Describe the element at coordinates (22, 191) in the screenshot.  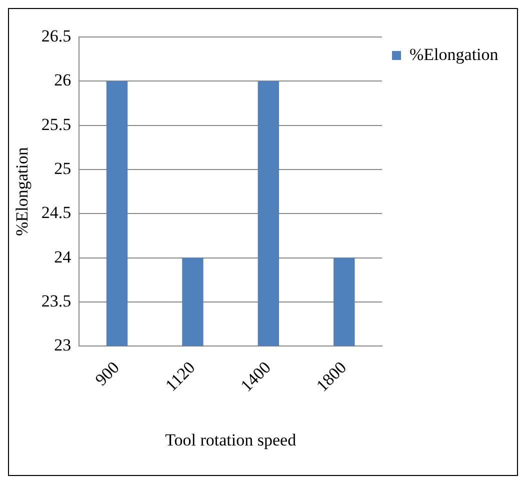
I see `y-axis-title: %Elongation` at that location.